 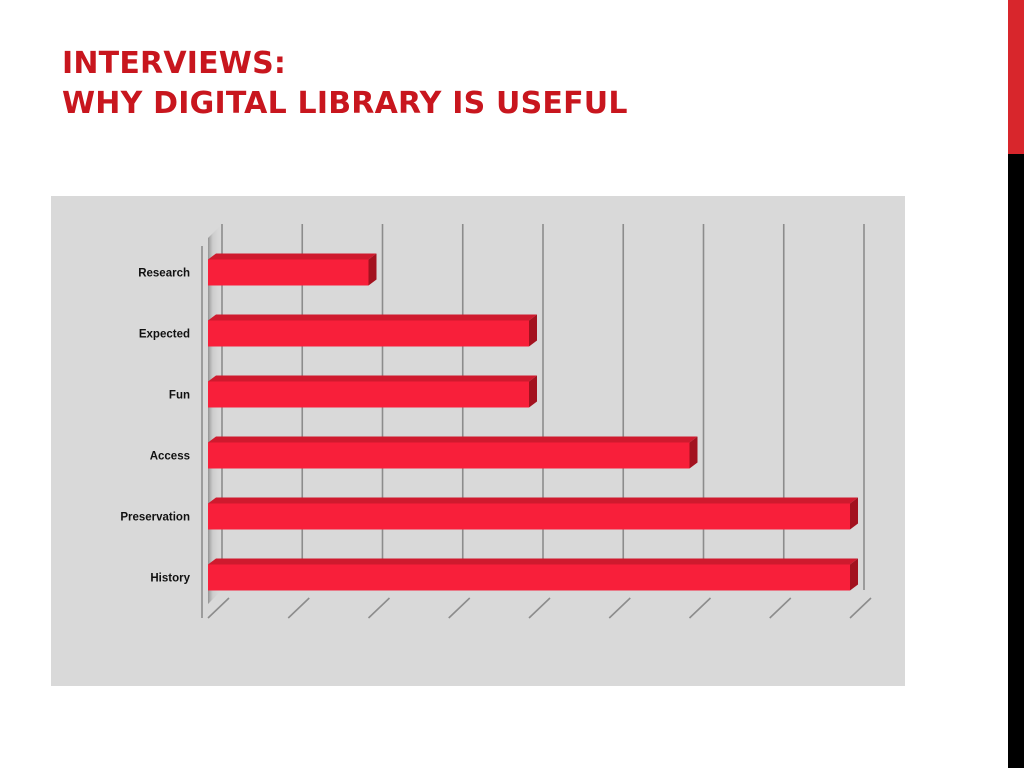 I want to click on category-label: Fun, so click(x=179, y=396).